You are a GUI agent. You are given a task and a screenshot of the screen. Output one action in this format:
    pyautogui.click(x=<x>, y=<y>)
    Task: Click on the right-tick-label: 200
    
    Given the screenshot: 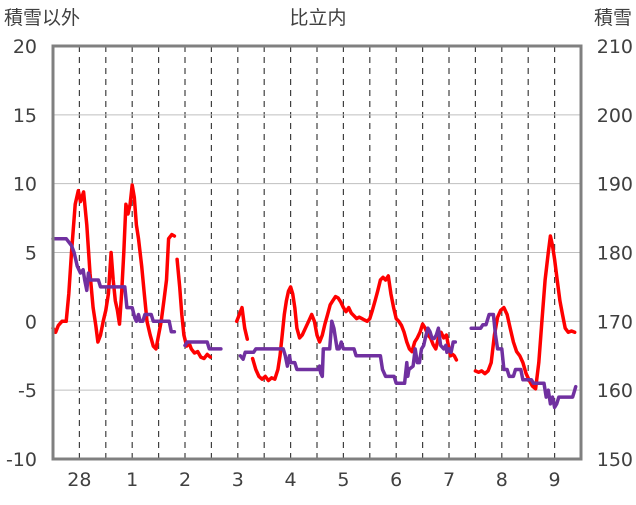 What is the action you would take?
    pyautogui.click(x=615, y=116)
    